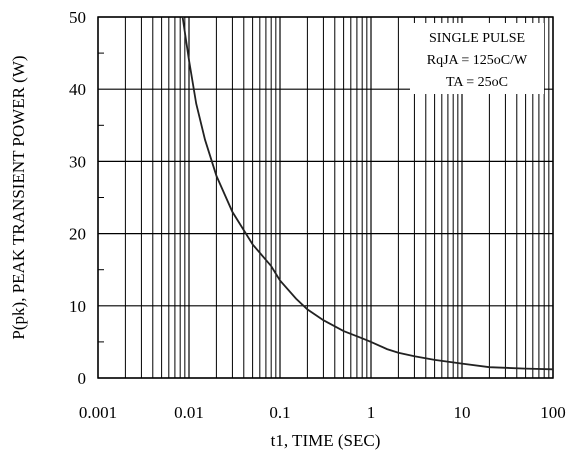 This screenshot has height=454, width=579. Describe the element at coordinates (77, 89) in the screenshot. I see `y-tick-label: 40` at that location.